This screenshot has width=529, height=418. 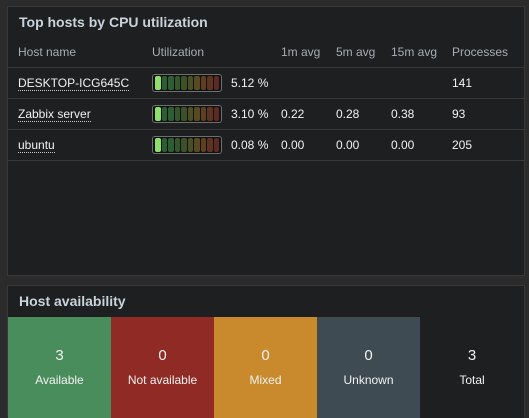 I want to click on avg-5m-value, so click(x=363, y=83).